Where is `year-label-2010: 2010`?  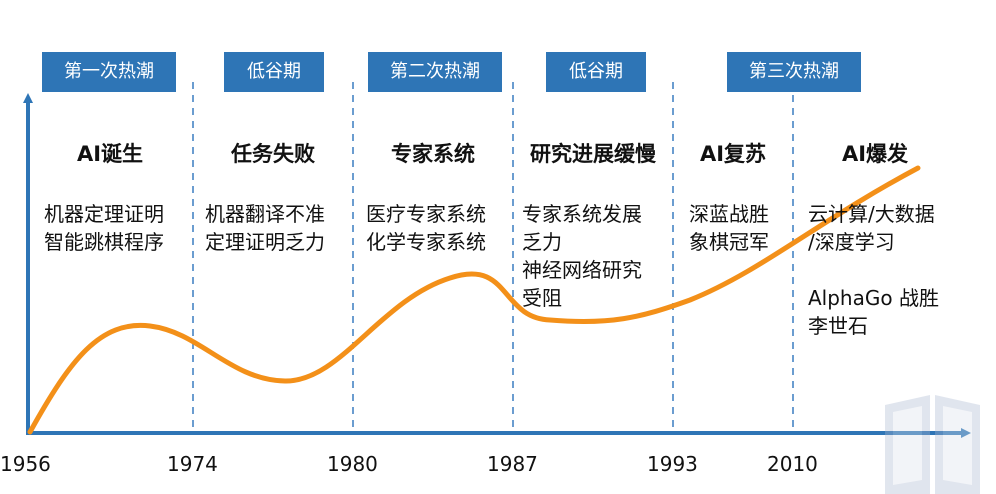
year-label-2010: 2010 is located at coordinates (792, 464).